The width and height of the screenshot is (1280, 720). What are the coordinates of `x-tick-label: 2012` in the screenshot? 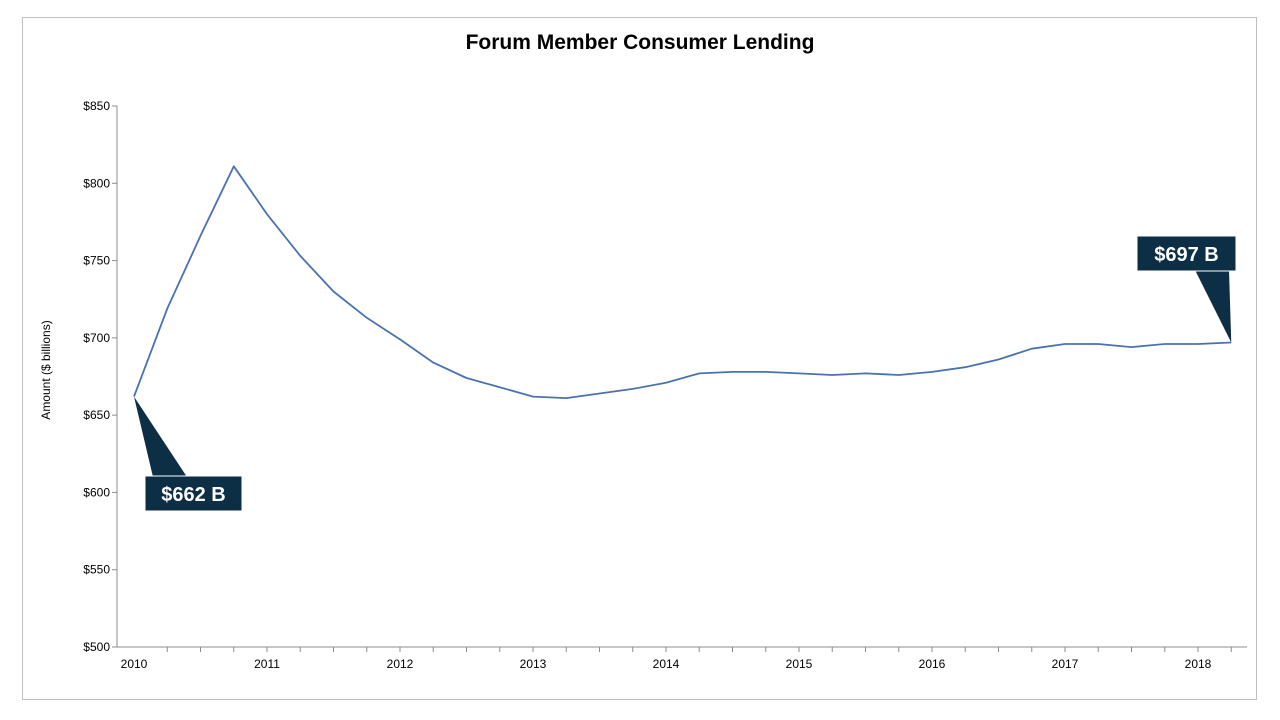 It's located at (400, 664).